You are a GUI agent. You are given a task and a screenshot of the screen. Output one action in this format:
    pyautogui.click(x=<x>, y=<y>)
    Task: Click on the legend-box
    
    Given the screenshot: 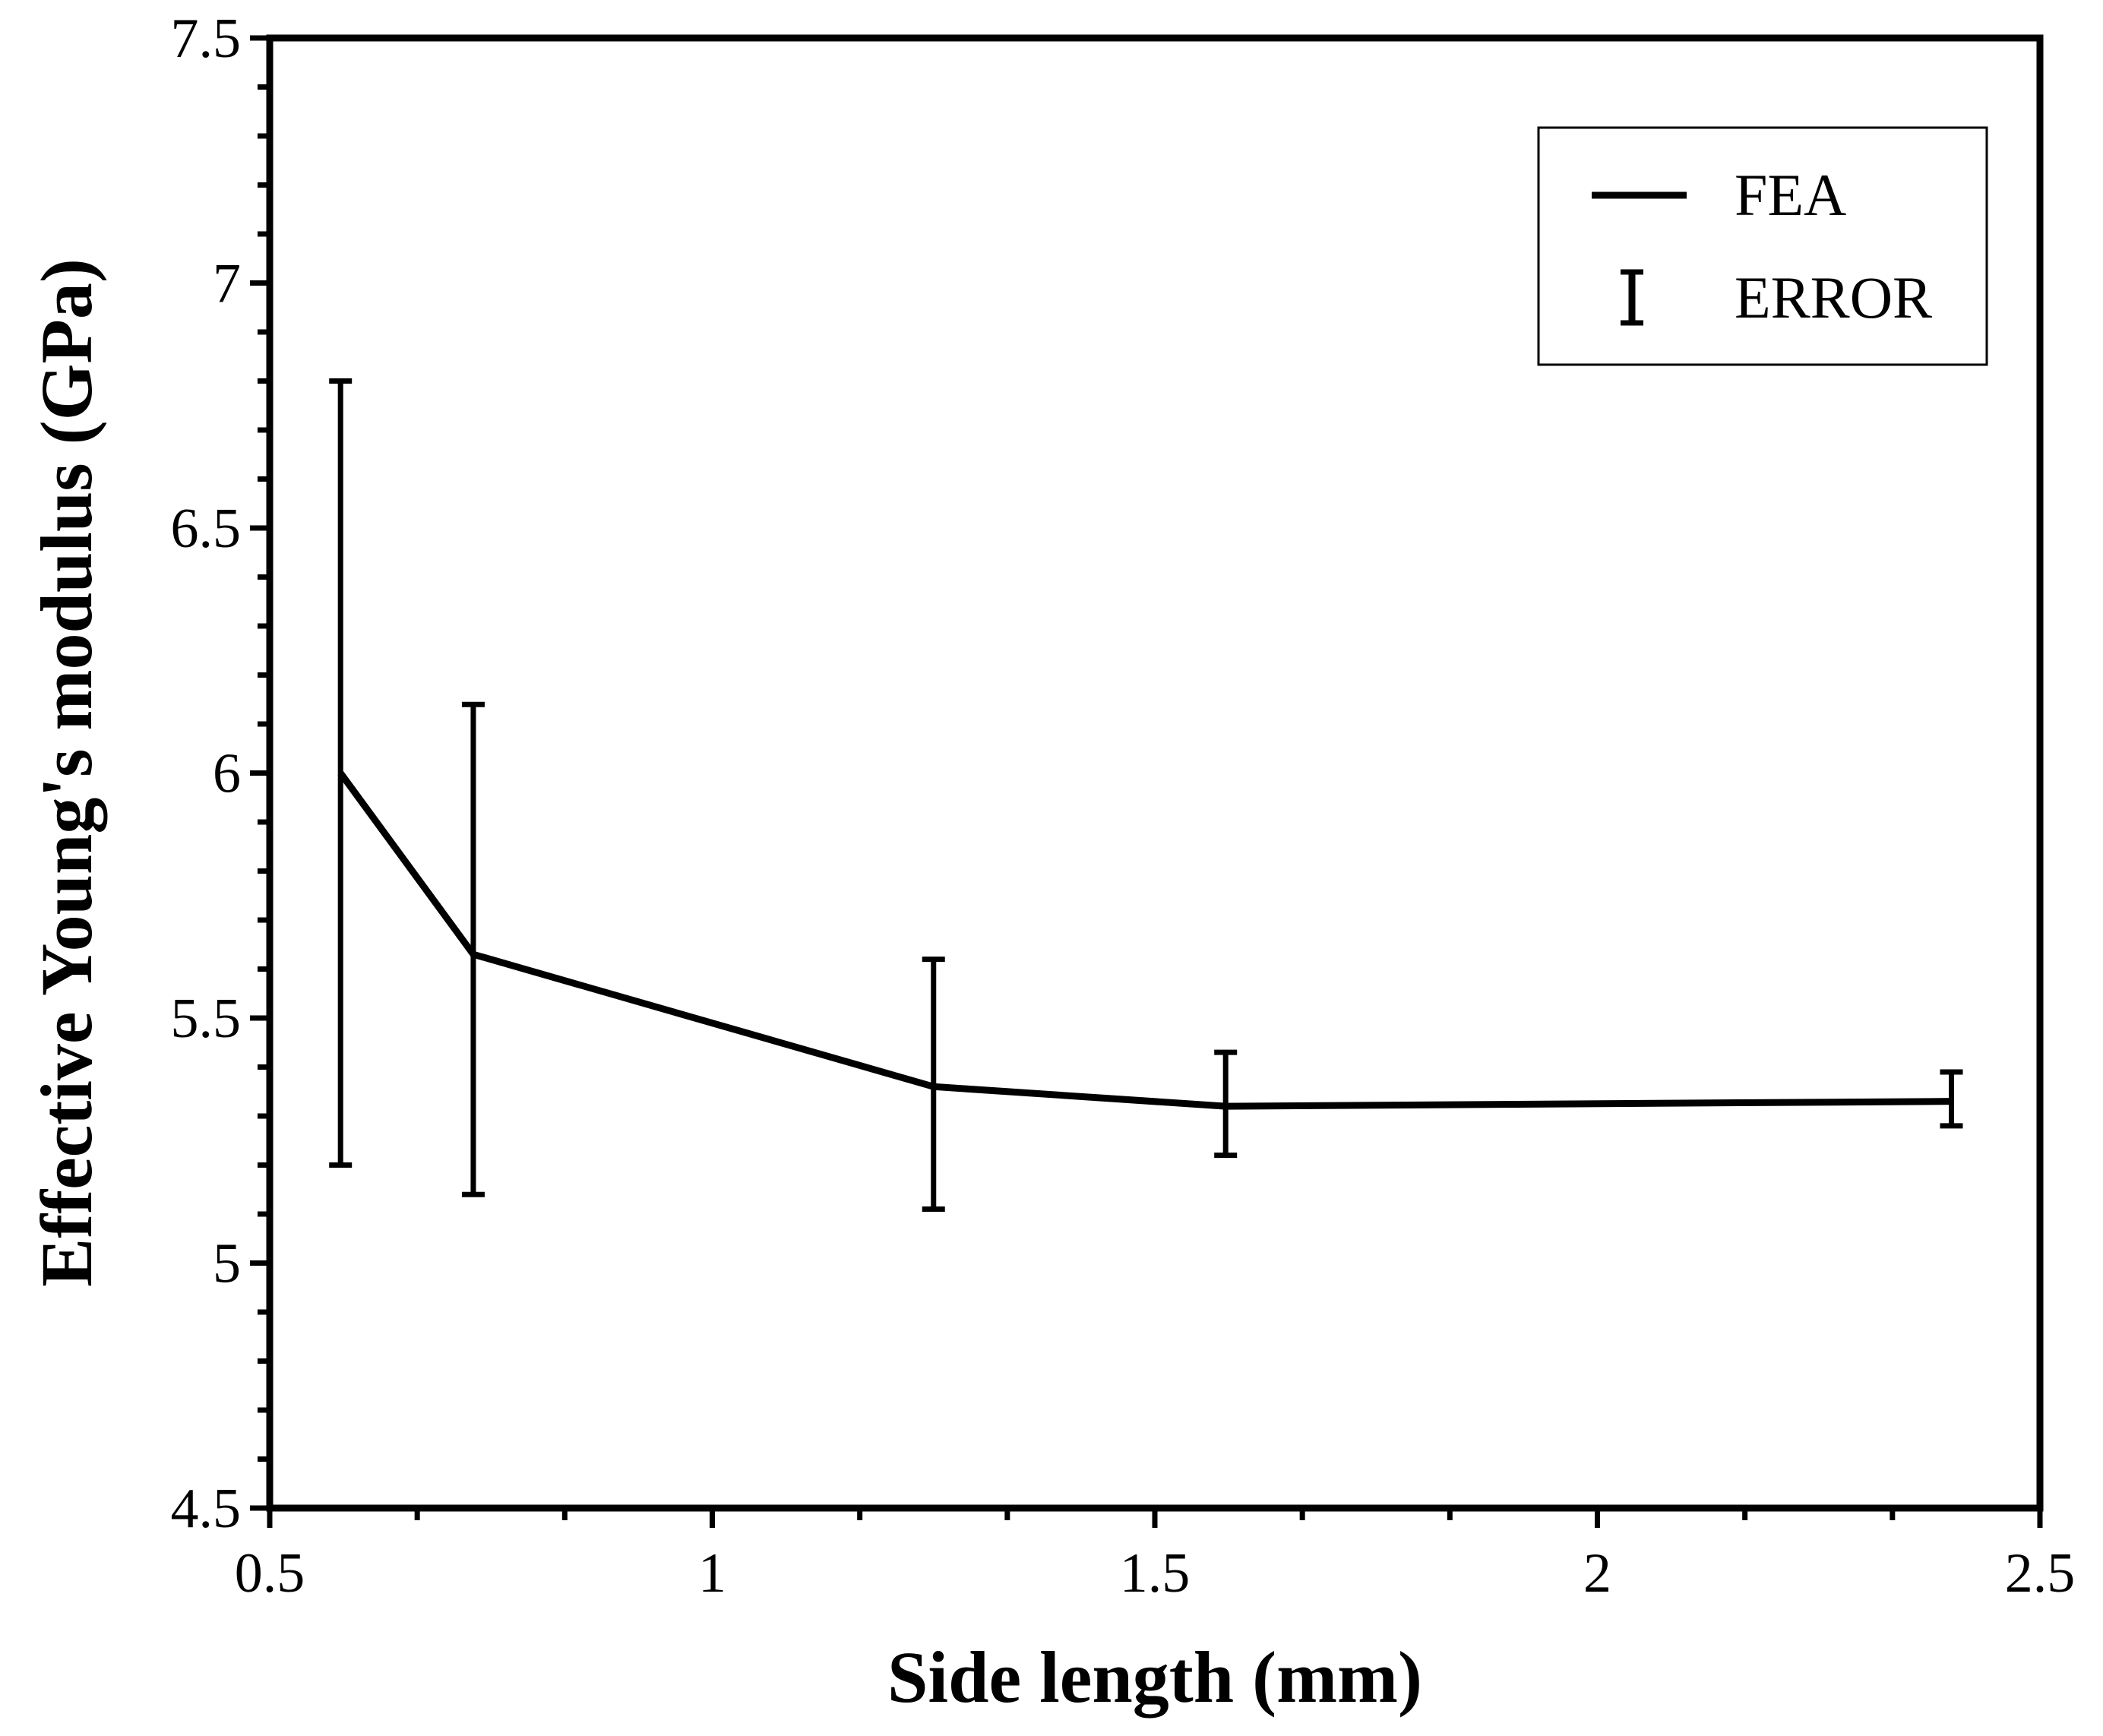 What is the action you would take?
    pyautogui.click(x=1762, y=246)
    